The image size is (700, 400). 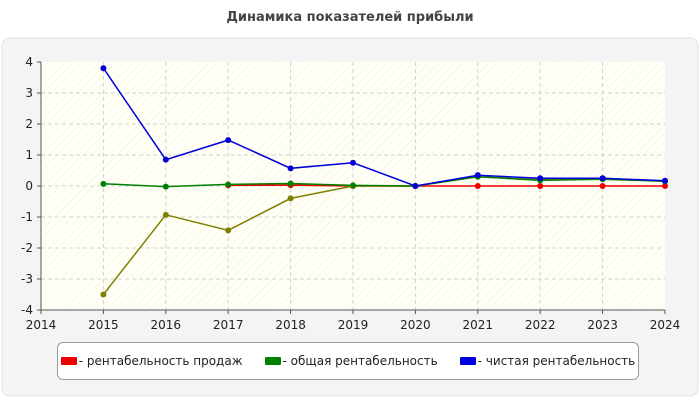 I want to click on x-tick-label: 2024, so click(x=665, y=325).